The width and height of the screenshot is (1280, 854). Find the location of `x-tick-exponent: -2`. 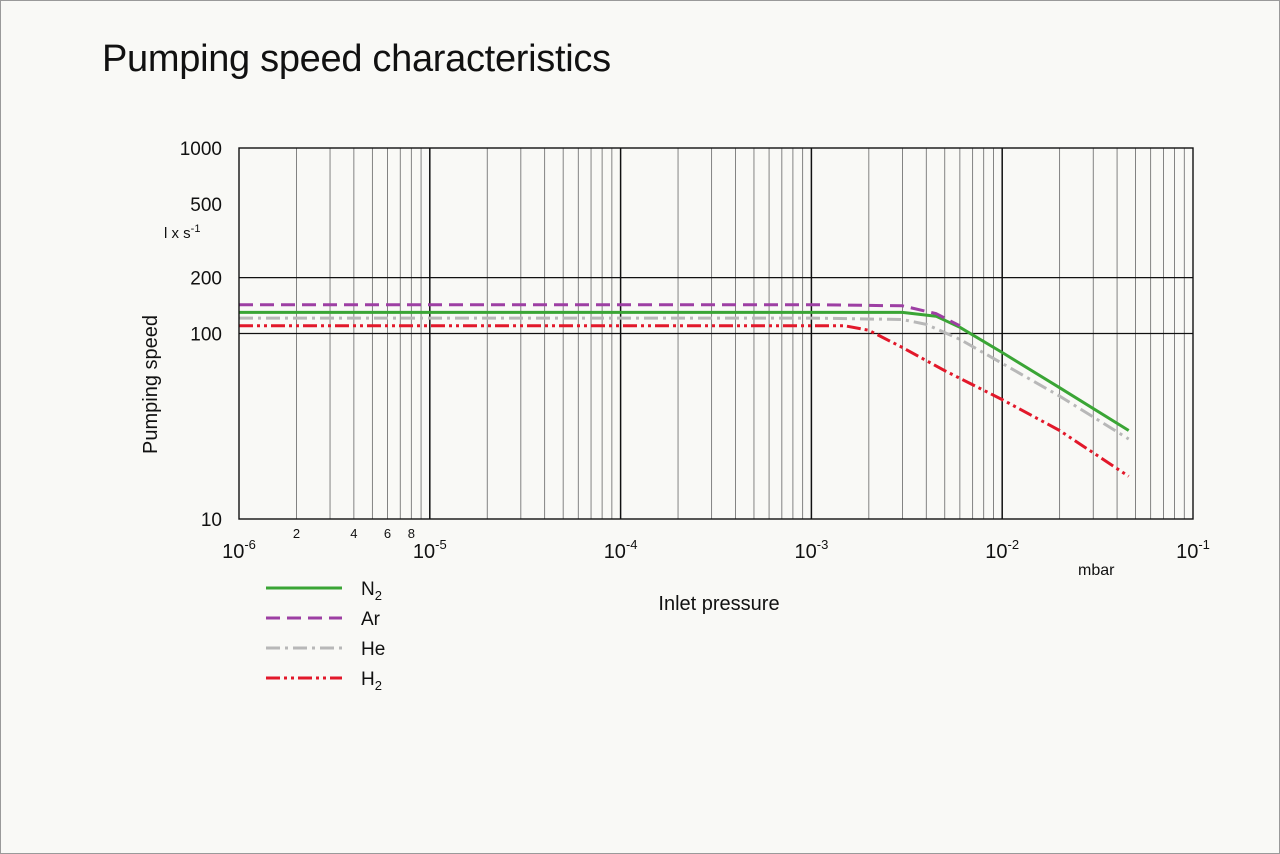

x-tick-exponent: -2 is located at coordinates (1014, 544).